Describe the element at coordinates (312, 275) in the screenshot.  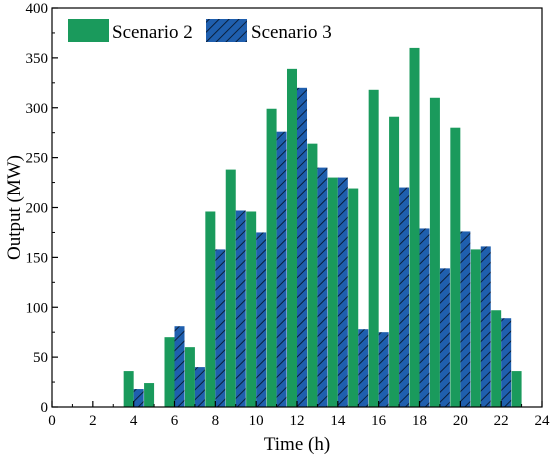
I see `bar-scenario-2-13h` at that location.